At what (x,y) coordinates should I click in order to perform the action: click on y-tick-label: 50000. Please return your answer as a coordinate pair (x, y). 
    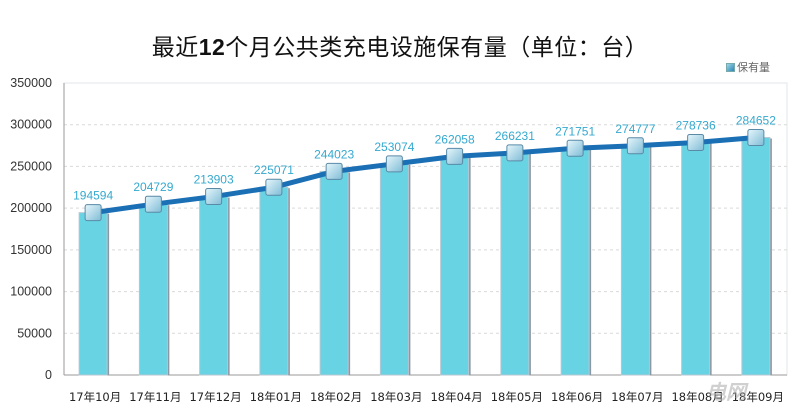
    Looking at the image, I should click on (34, 333).